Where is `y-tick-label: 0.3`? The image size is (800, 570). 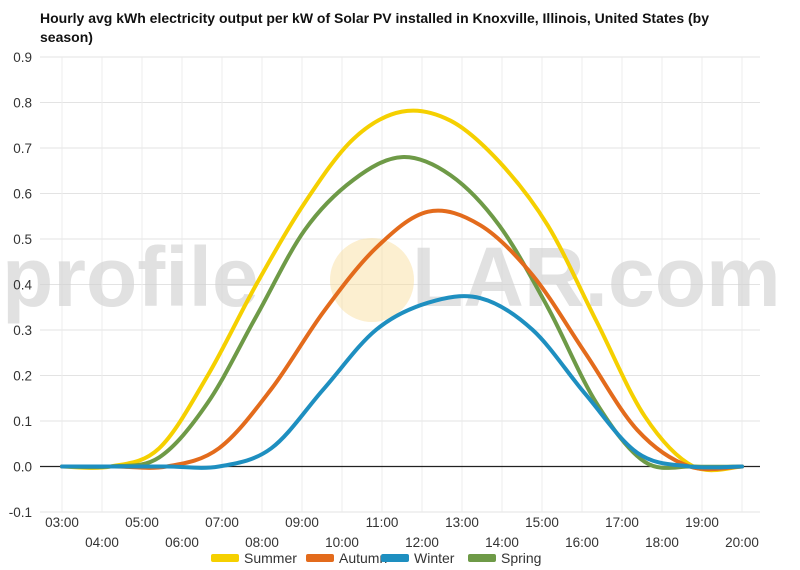
y-tick-label: 0.3 is located at coordinates (22, 330).